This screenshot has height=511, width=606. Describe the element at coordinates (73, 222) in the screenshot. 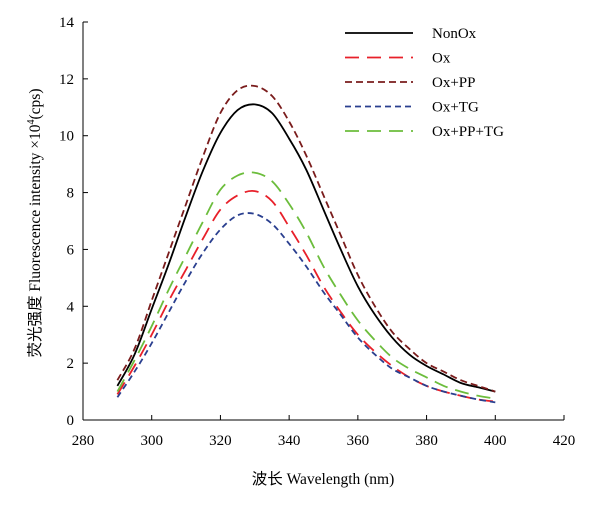

I see `y-axis-ticks: 0 2 4 6 8 10 12 14` at that location.